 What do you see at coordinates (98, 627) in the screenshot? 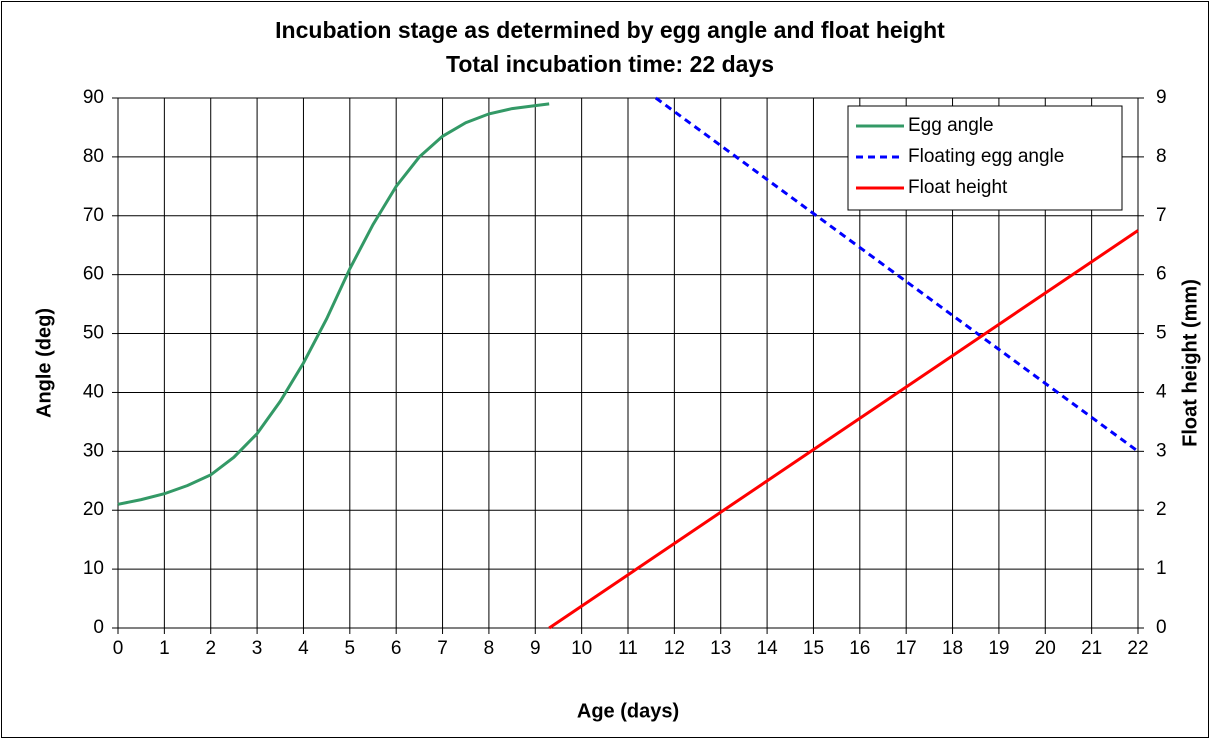
I see `y-tick-label: 0` at bounding box center [98, 627].